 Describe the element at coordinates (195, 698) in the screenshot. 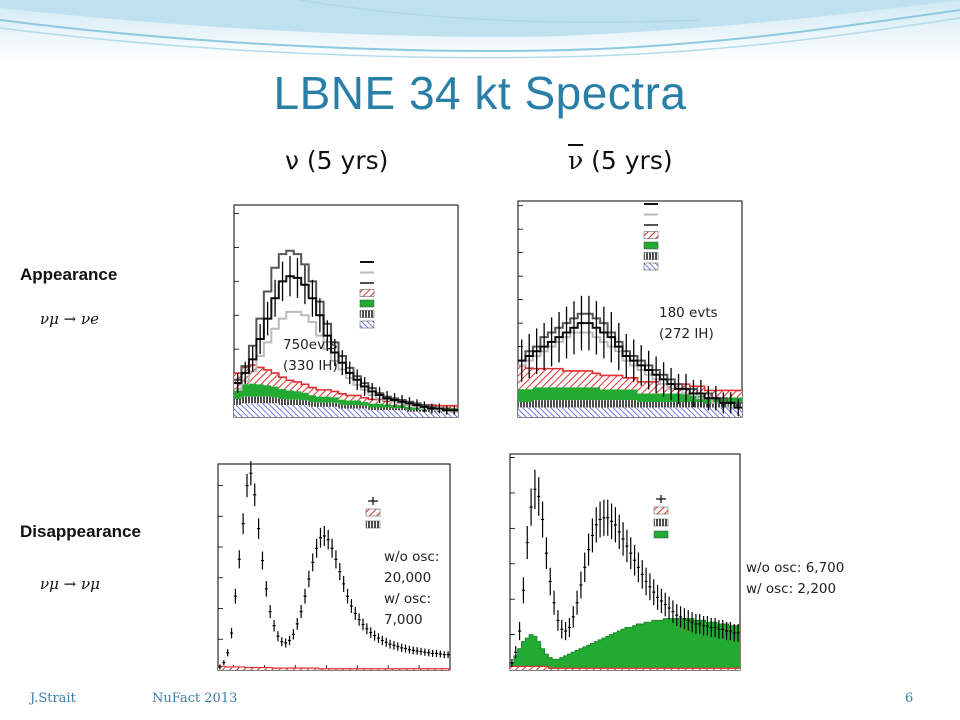

I see `footer-conference: NuFact 2013` at that location.